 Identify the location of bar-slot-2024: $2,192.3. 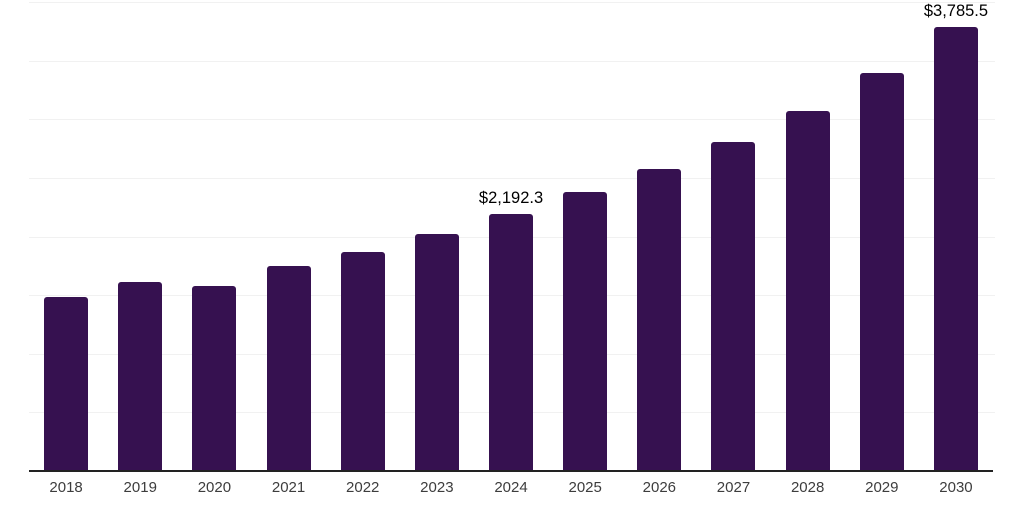
(511, 236).